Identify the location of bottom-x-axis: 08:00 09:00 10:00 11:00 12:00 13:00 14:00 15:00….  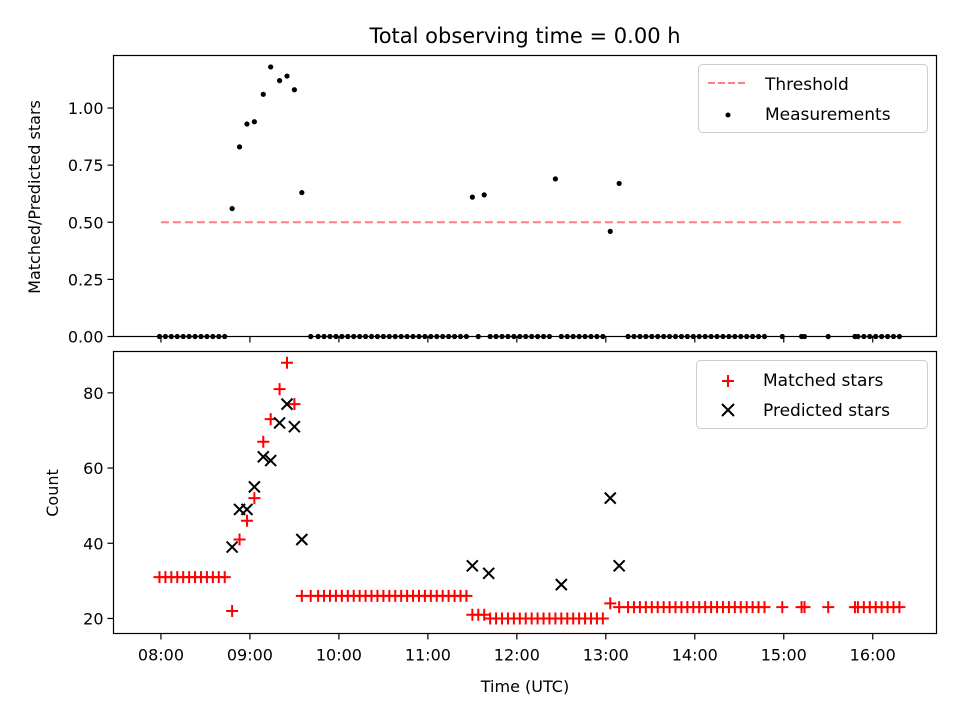
(517, 649).